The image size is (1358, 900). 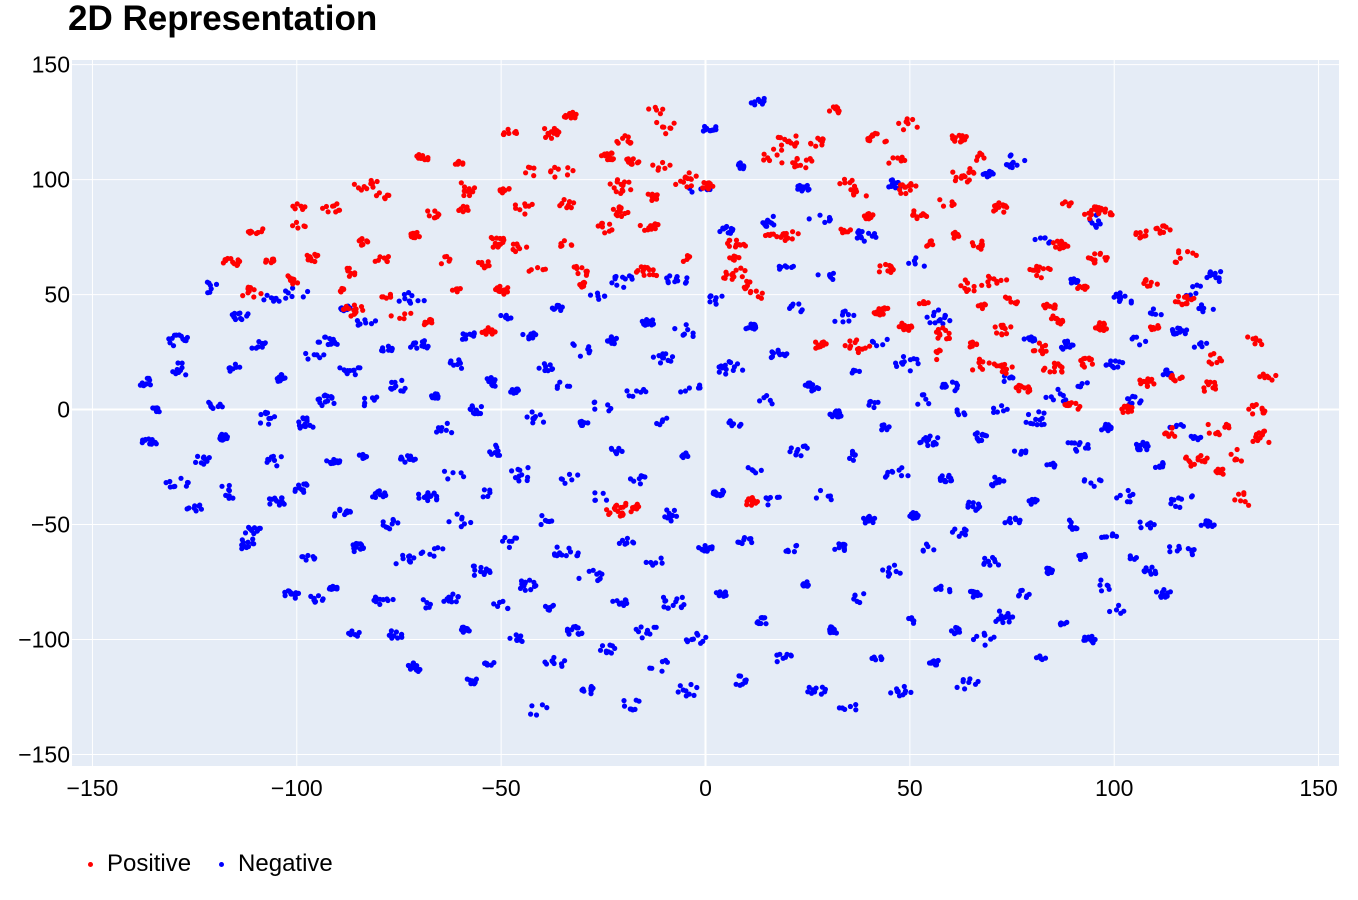 I want to click on legend-item-negative: Negative, so click(x=273, y=864).